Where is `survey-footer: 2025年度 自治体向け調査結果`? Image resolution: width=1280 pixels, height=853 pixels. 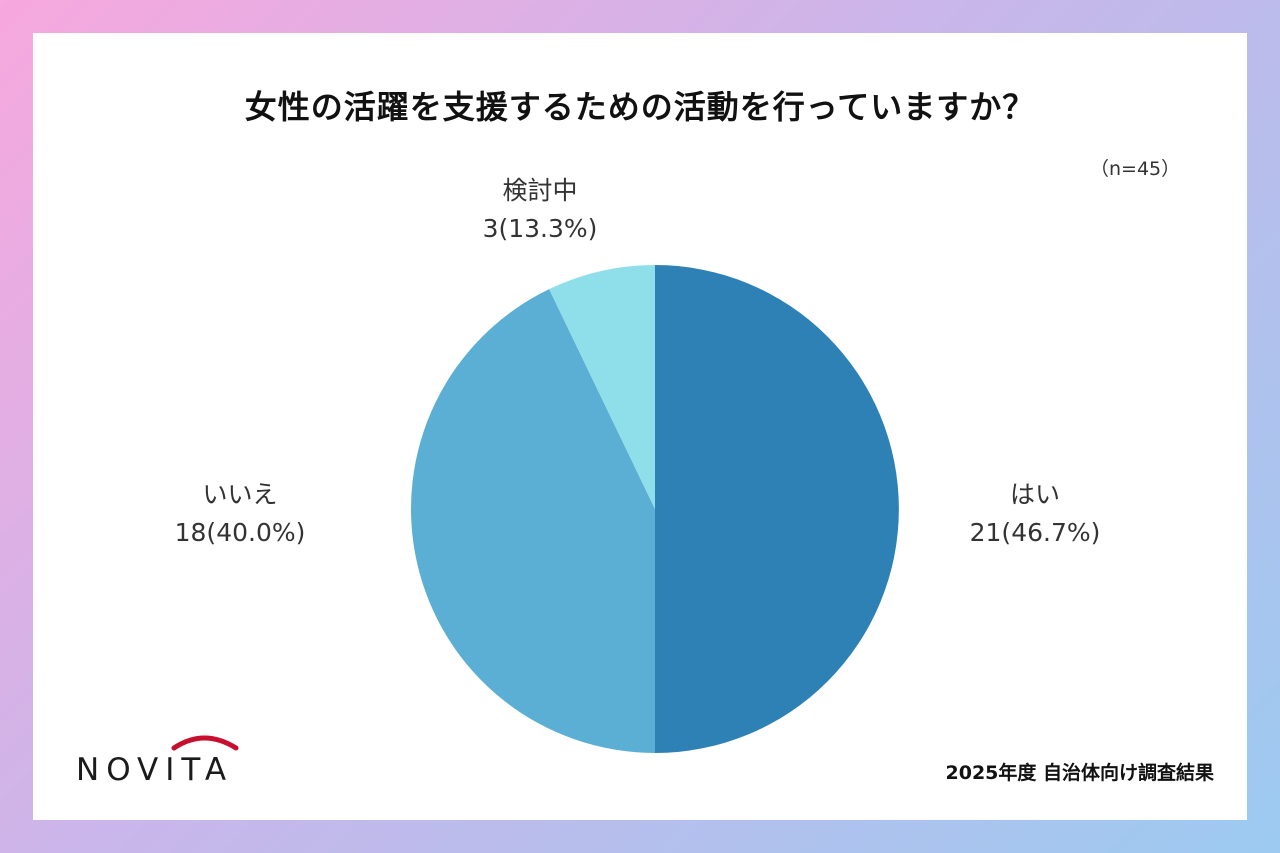 survey-footer: 2025年度 自治体向け調査結果 is located at coordinates (1080, 773).